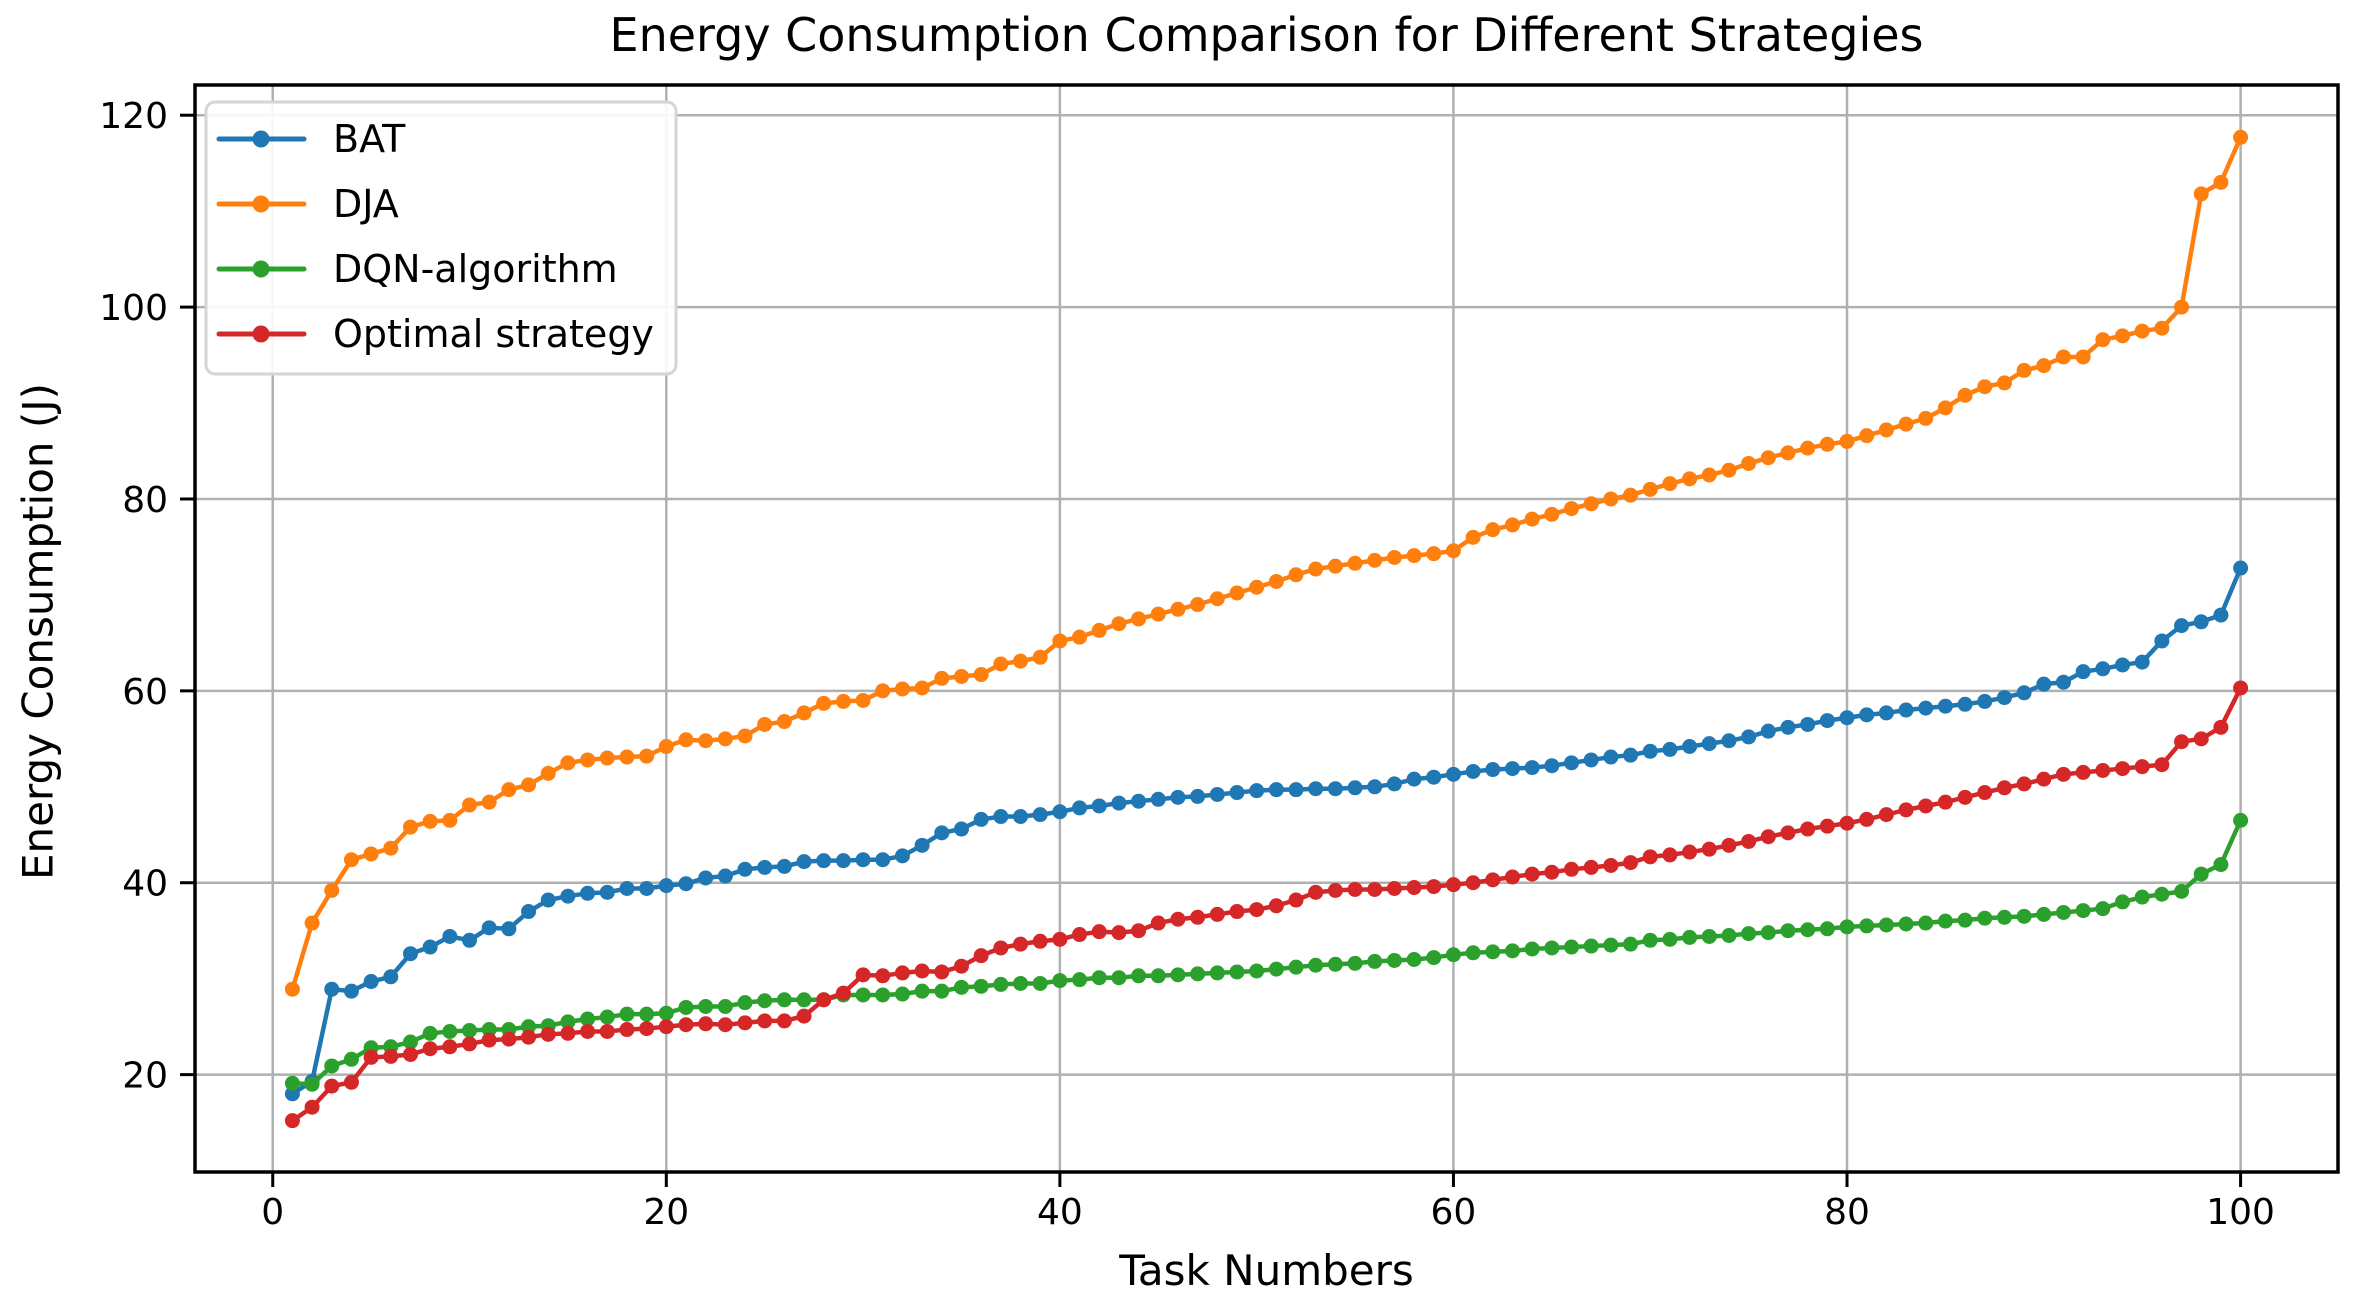 Image resolution: width=2364 pixels, height=1306 pixels. I want to click on legend-marker-optimal-strategy, so click(261, 334).